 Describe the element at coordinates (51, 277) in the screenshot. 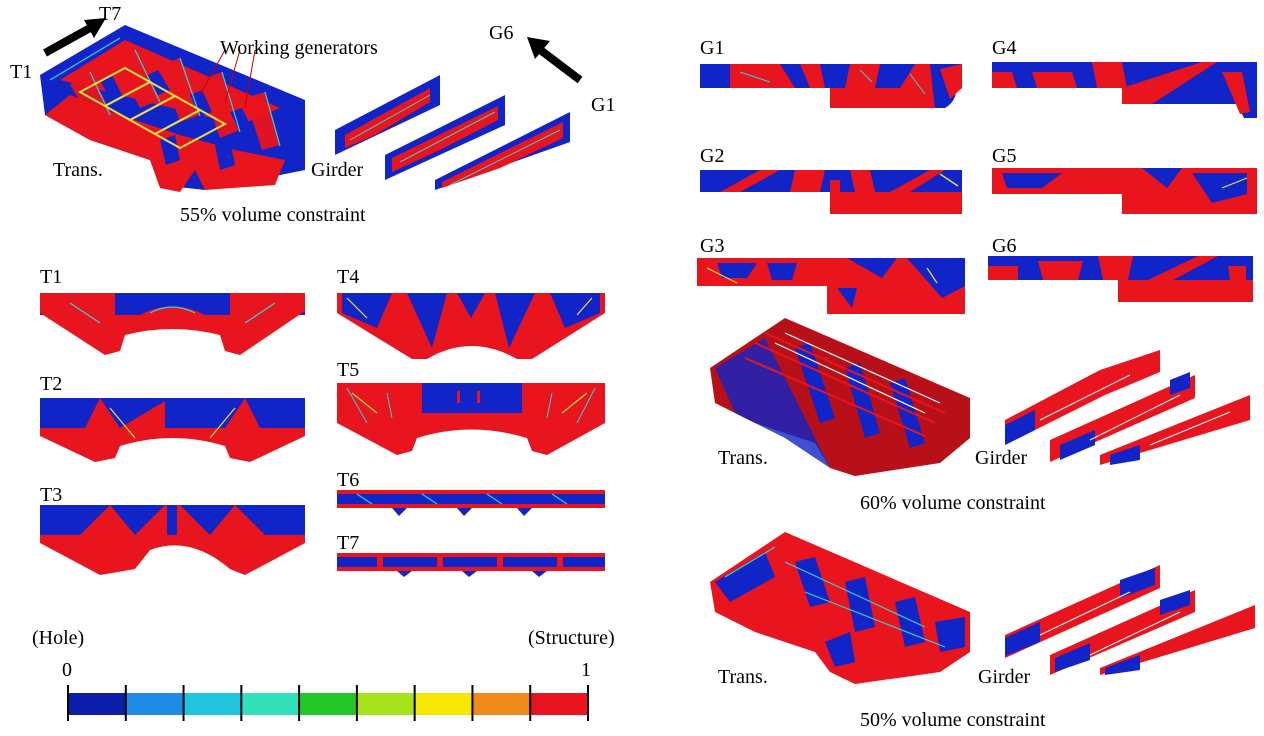

I see `section-label-t1: T1` at that location.